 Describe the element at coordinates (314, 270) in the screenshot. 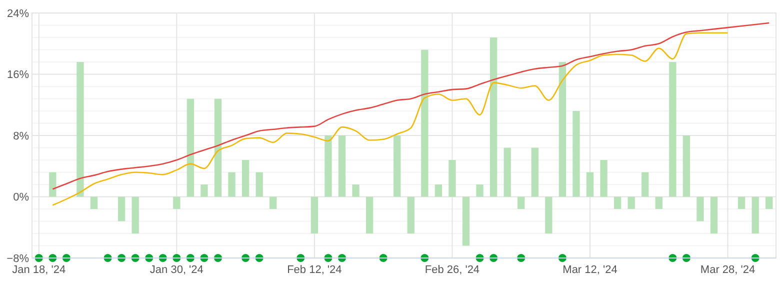

I see `x-tick-label: Feb 12, '24` at that location.